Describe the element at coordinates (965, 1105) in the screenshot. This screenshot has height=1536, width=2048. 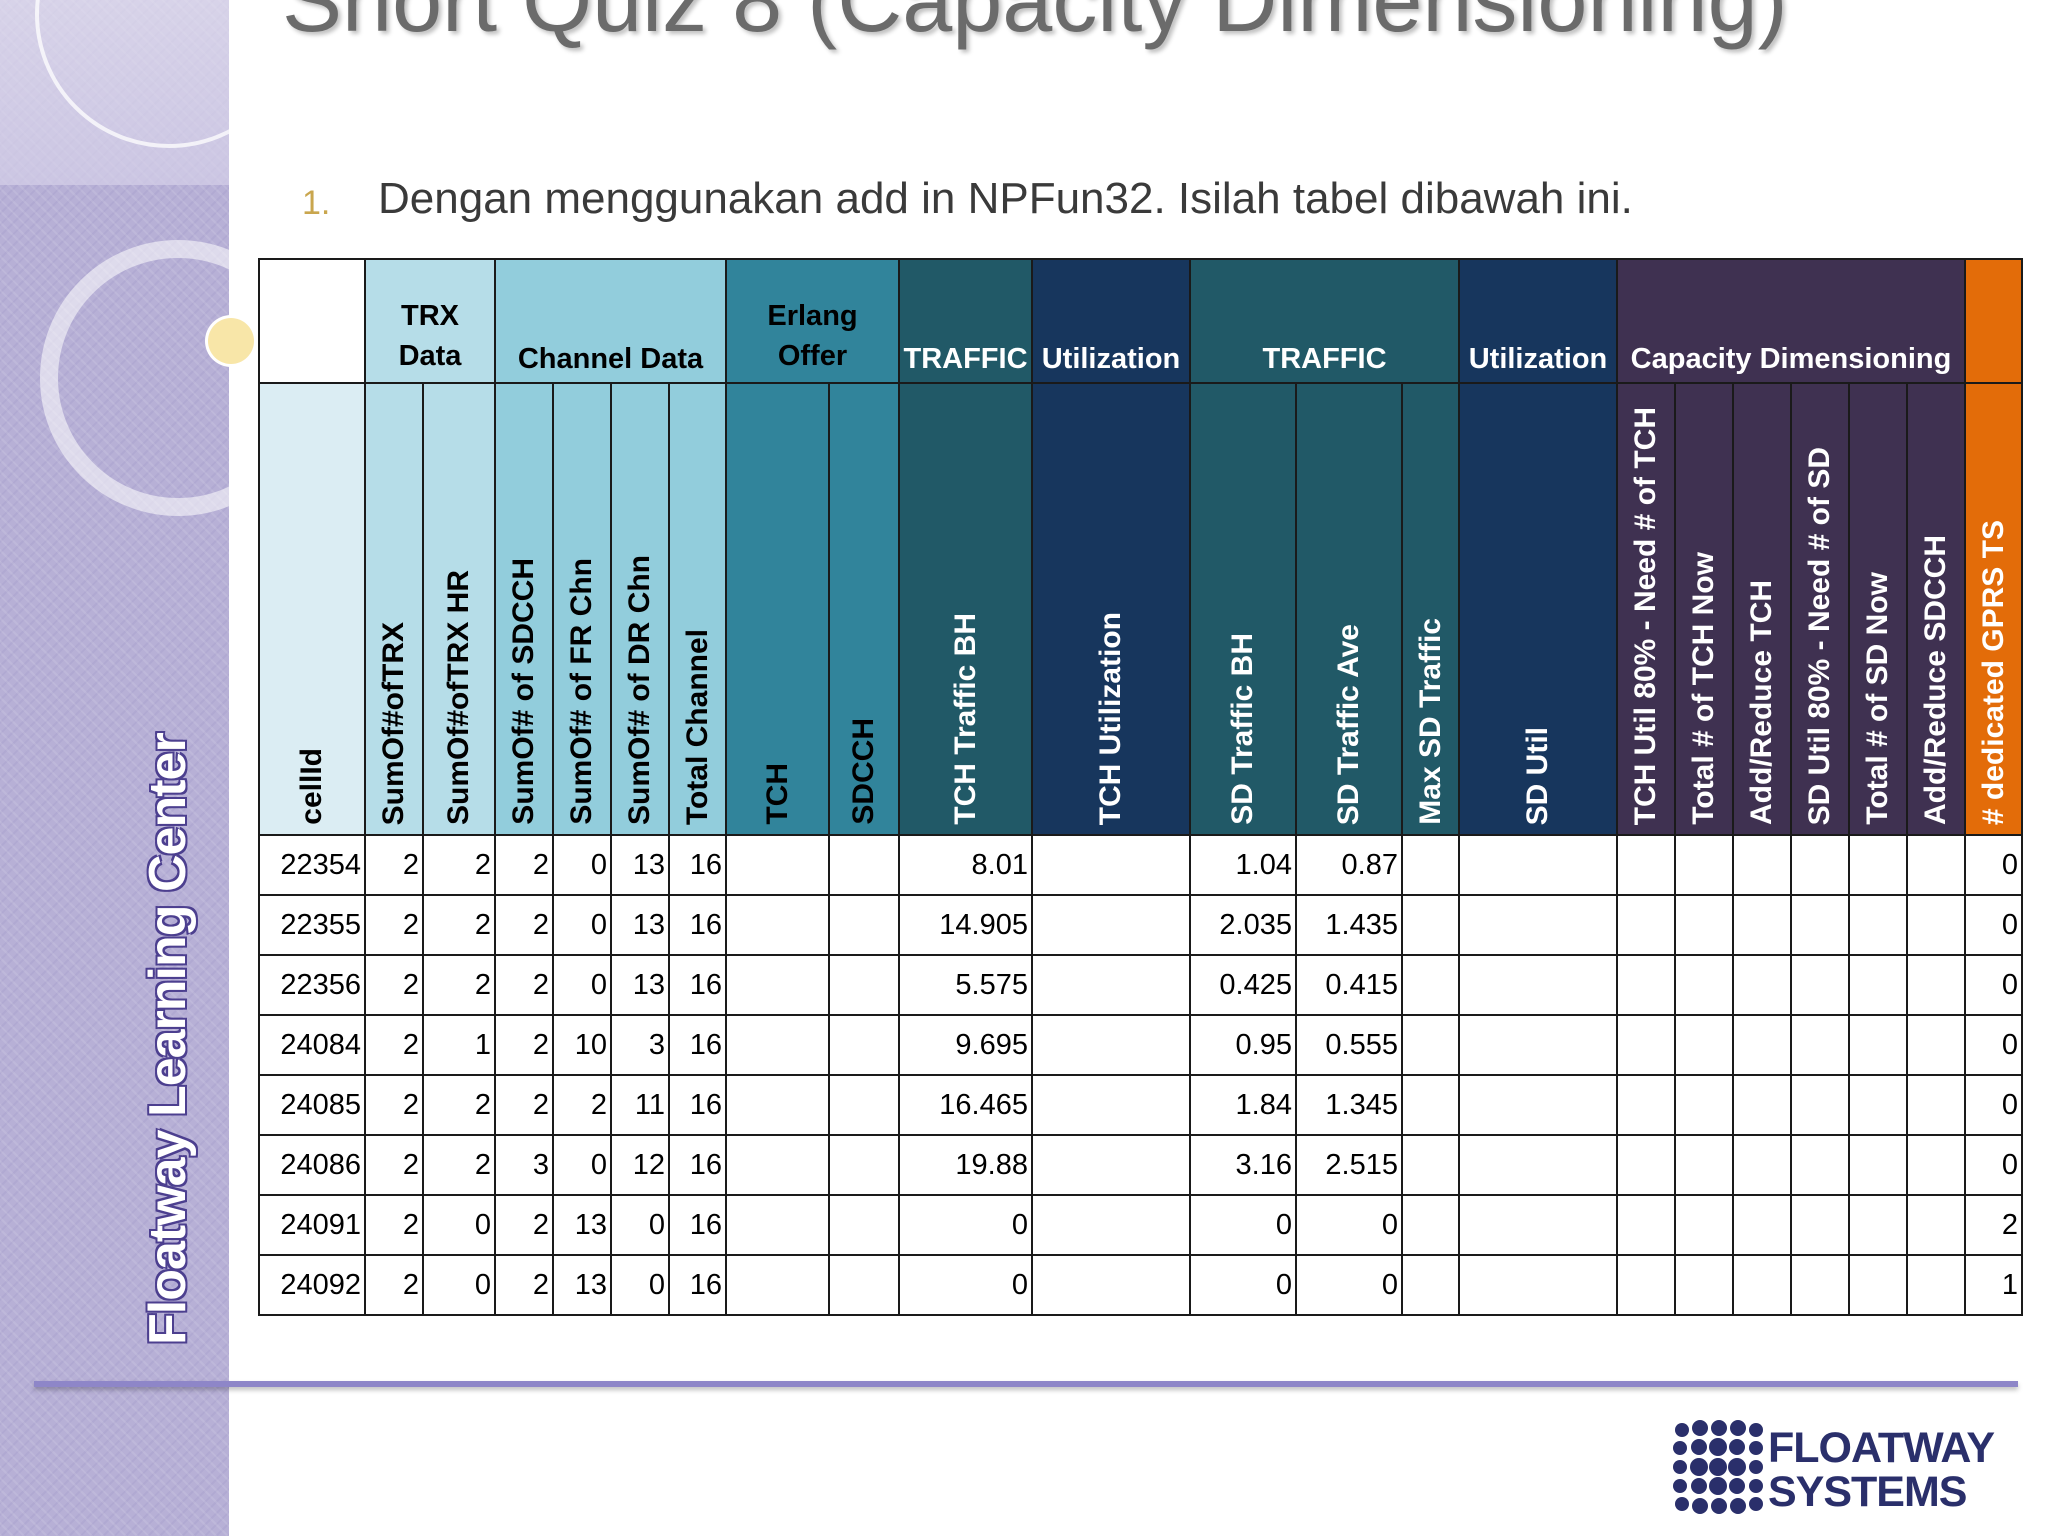
I see `table-cell: 16.465` at that location.